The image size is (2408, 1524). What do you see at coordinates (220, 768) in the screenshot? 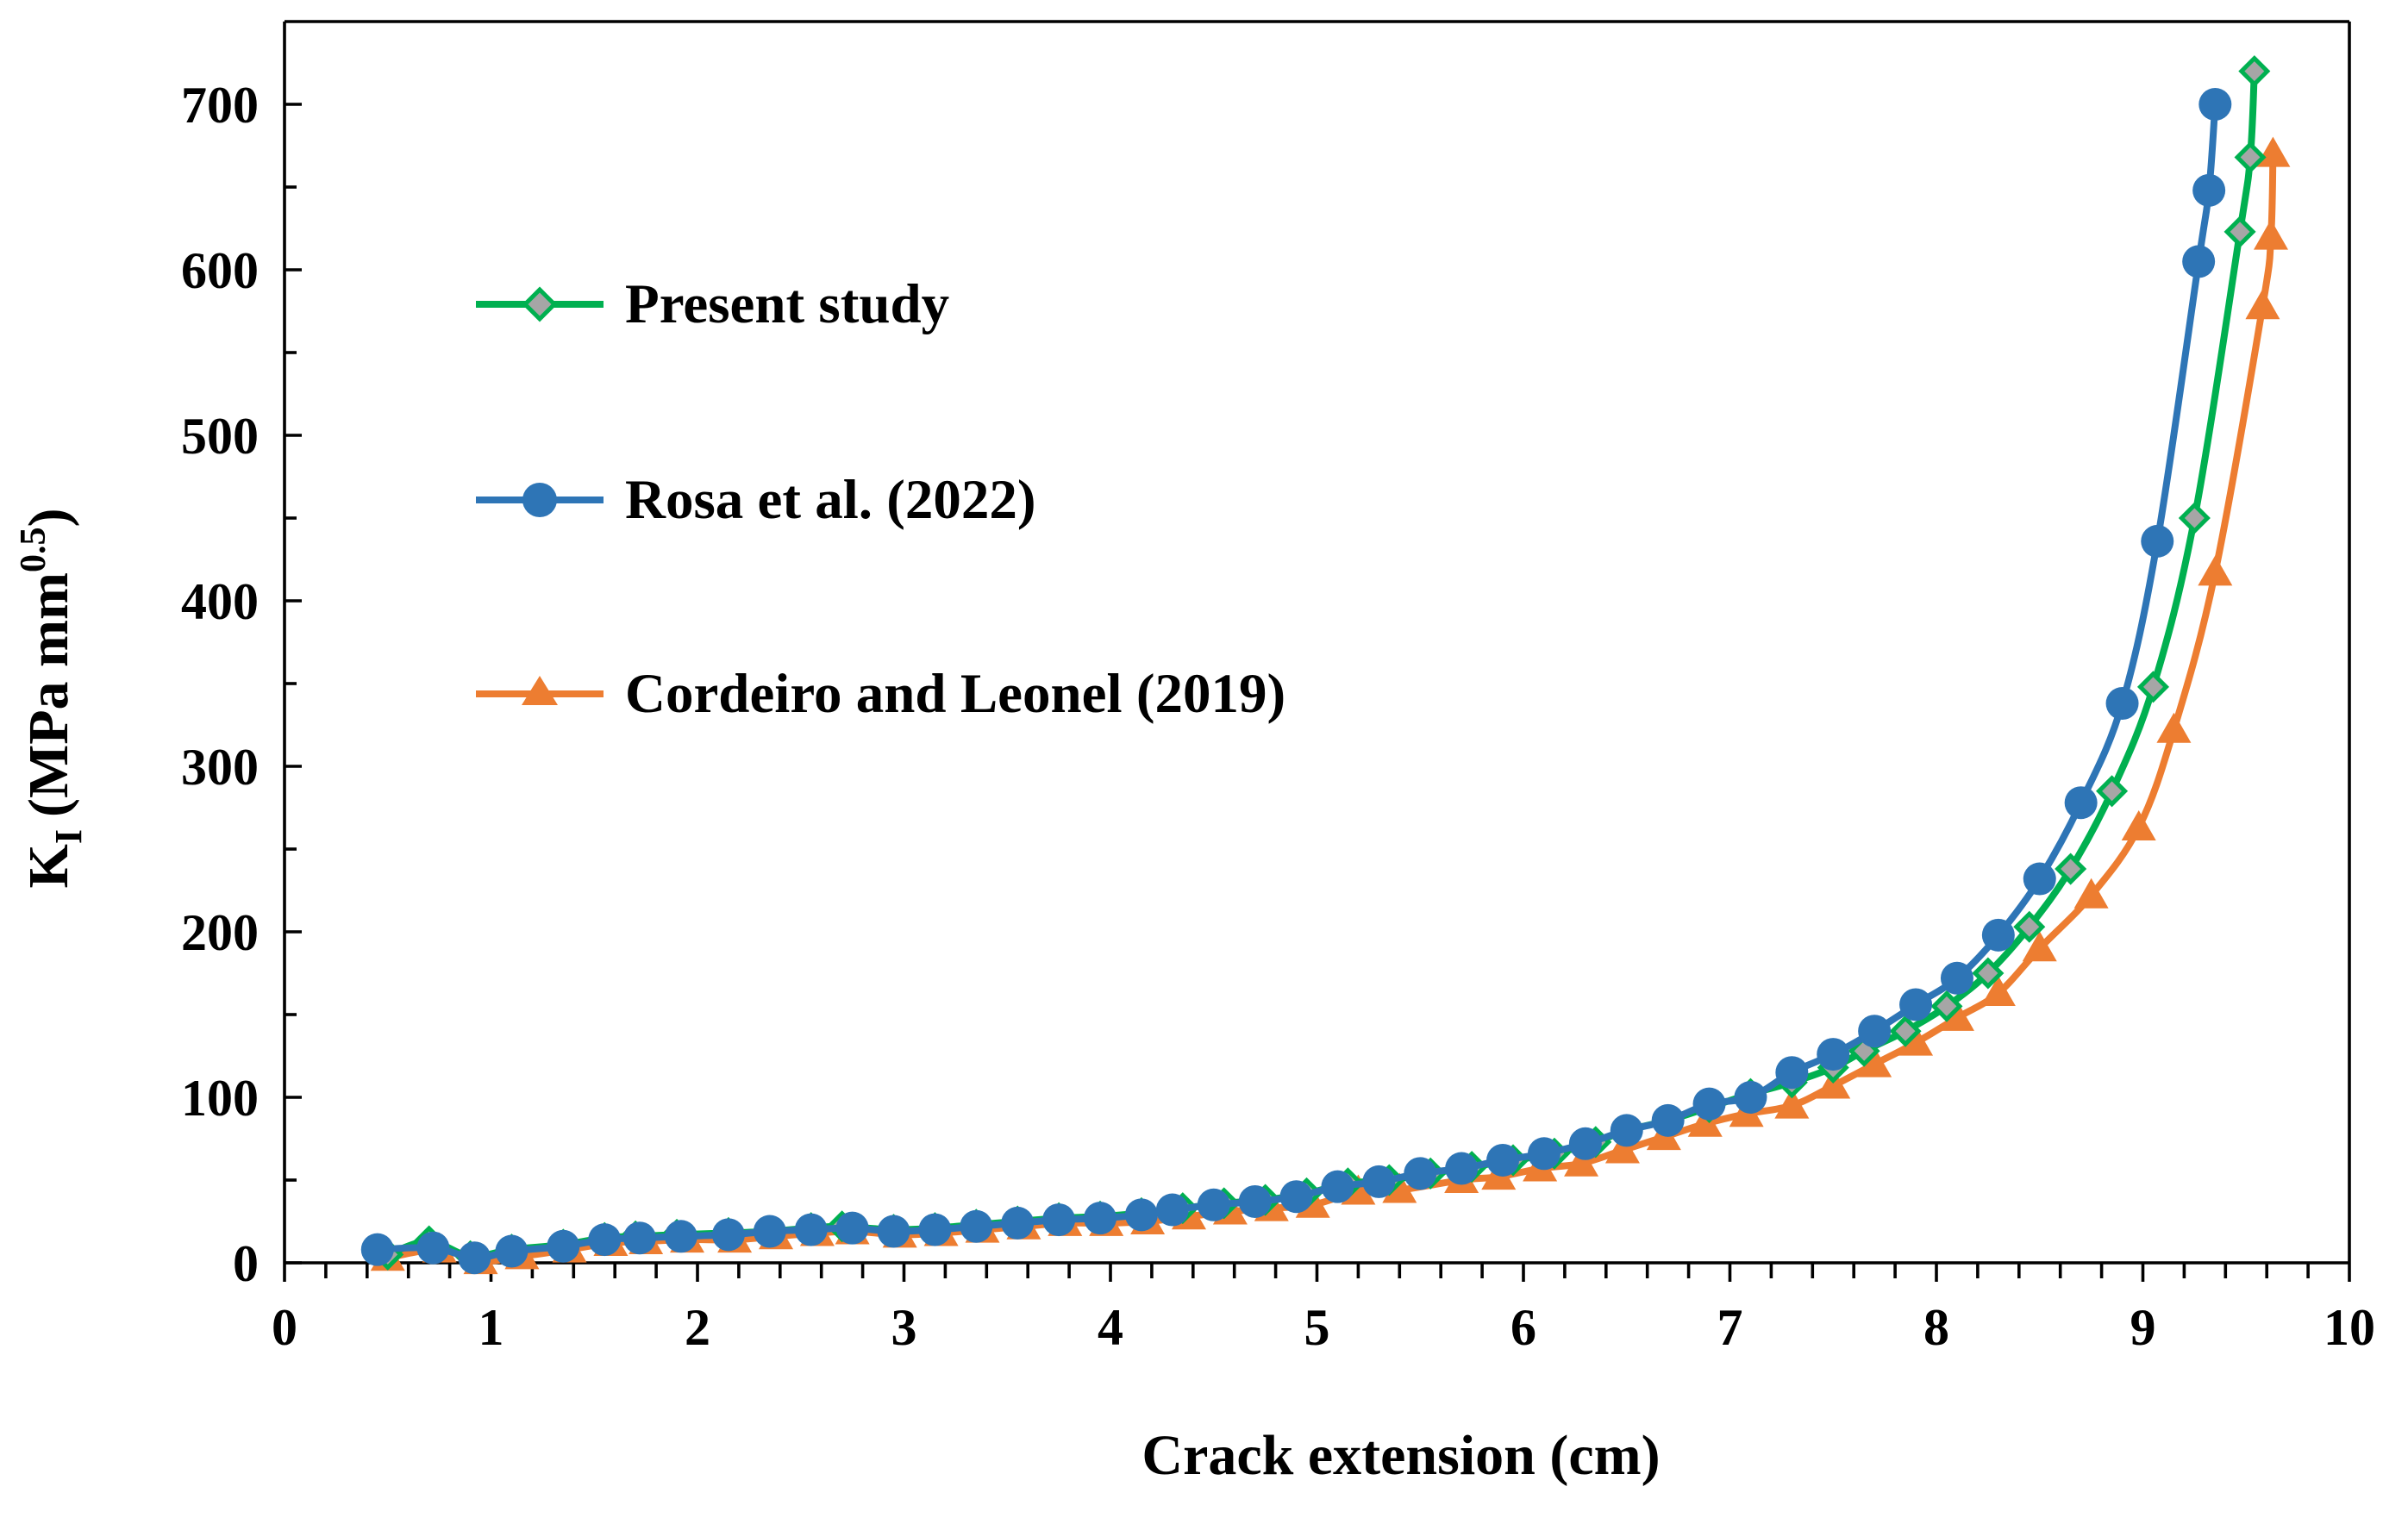
I see `y-tick-label: 300` at bounding box center [220, 768].